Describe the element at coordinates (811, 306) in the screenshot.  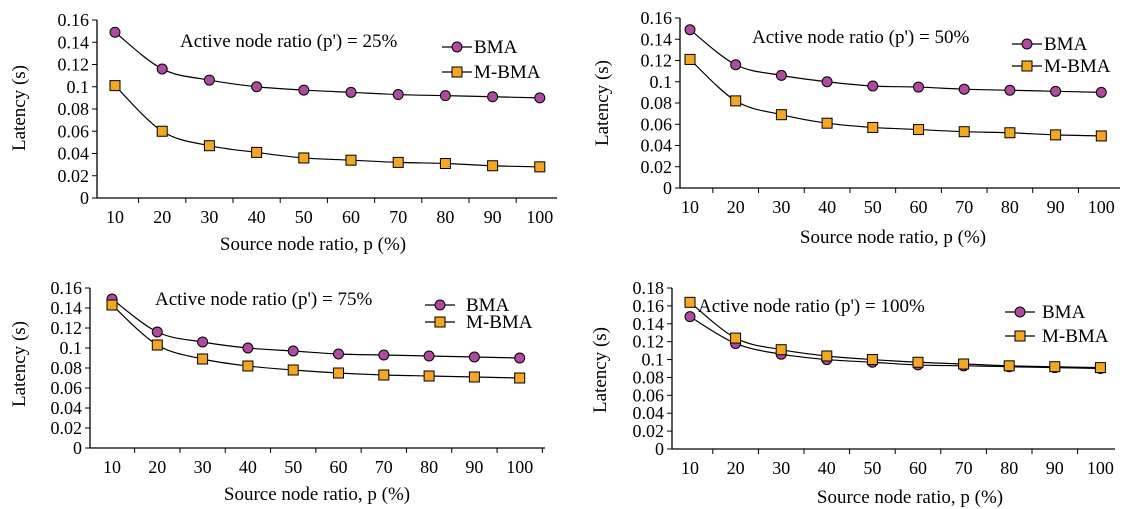
I see `chart-annotation: Active node ratio (p') = 100%` at that location.